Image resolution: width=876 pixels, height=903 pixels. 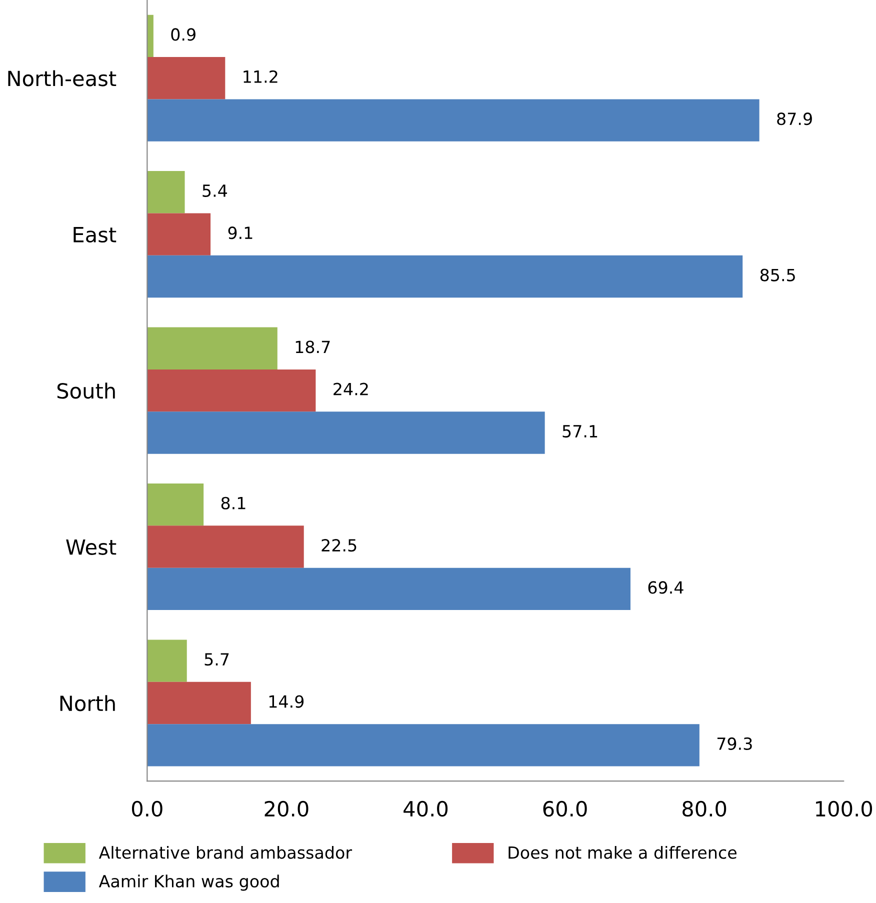 I want to click on data-label: 8.1, so click(x=233, y=503).